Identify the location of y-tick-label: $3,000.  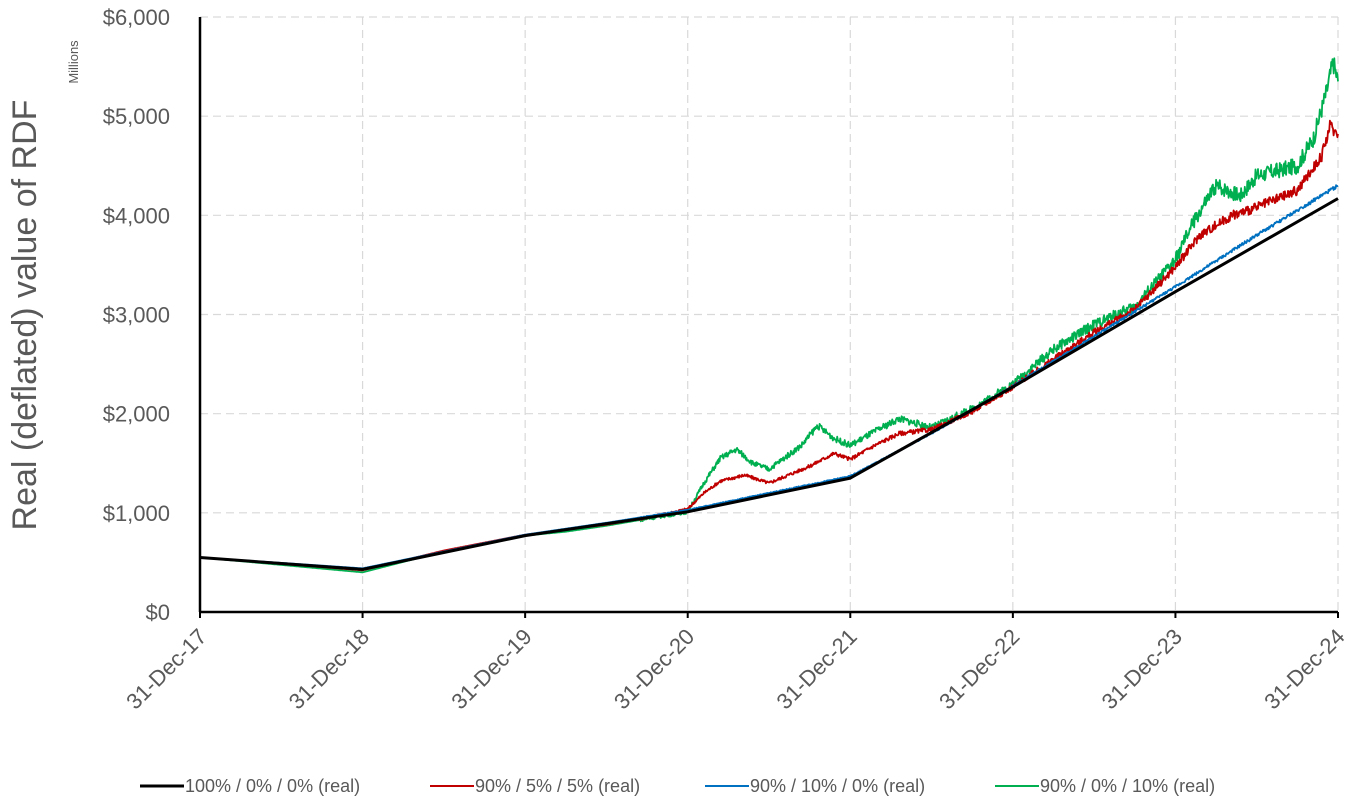
(136, 315).